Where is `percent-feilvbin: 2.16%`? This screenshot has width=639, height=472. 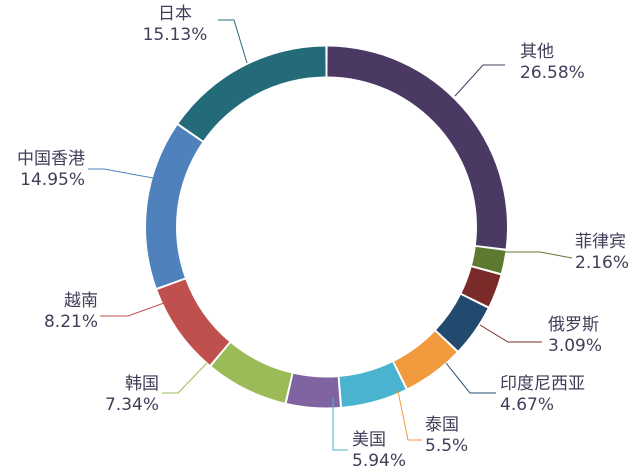 percent-feilvbin: 2.16% is located at coordinates (602, 263).